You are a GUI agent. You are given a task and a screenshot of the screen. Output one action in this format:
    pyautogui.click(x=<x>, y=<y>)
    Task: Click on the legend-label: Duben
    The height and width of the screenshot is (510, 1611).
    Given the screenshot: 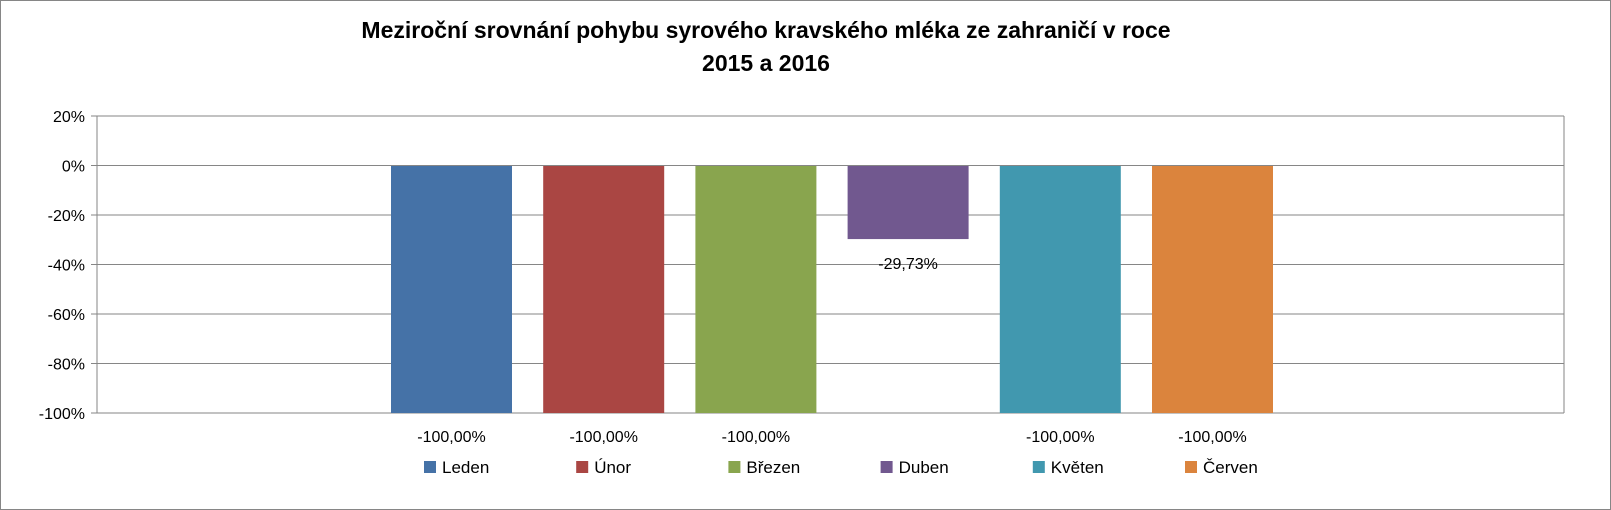 What is the action you would take?
    pyautogui.click(x=924, y=467)
    